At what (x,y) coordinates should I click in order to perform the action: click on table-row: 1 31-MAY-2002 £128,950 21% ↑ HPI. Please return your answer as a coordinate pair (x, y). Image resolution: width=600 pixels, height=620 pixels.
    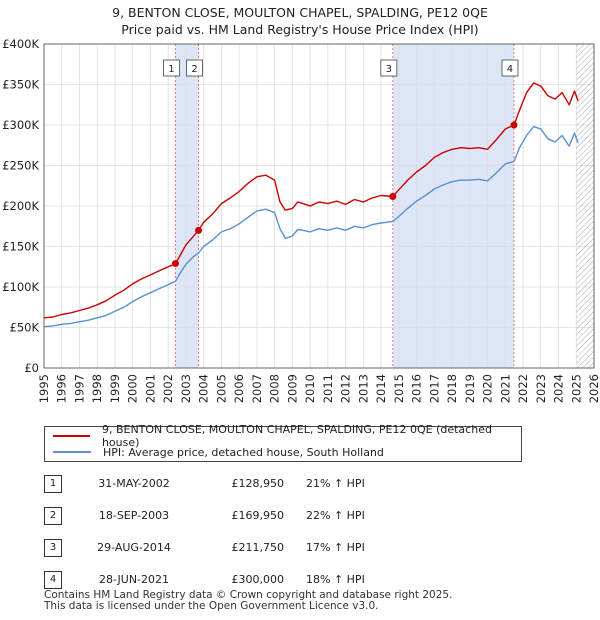
    Looking at the image, I should click on (244, 484).